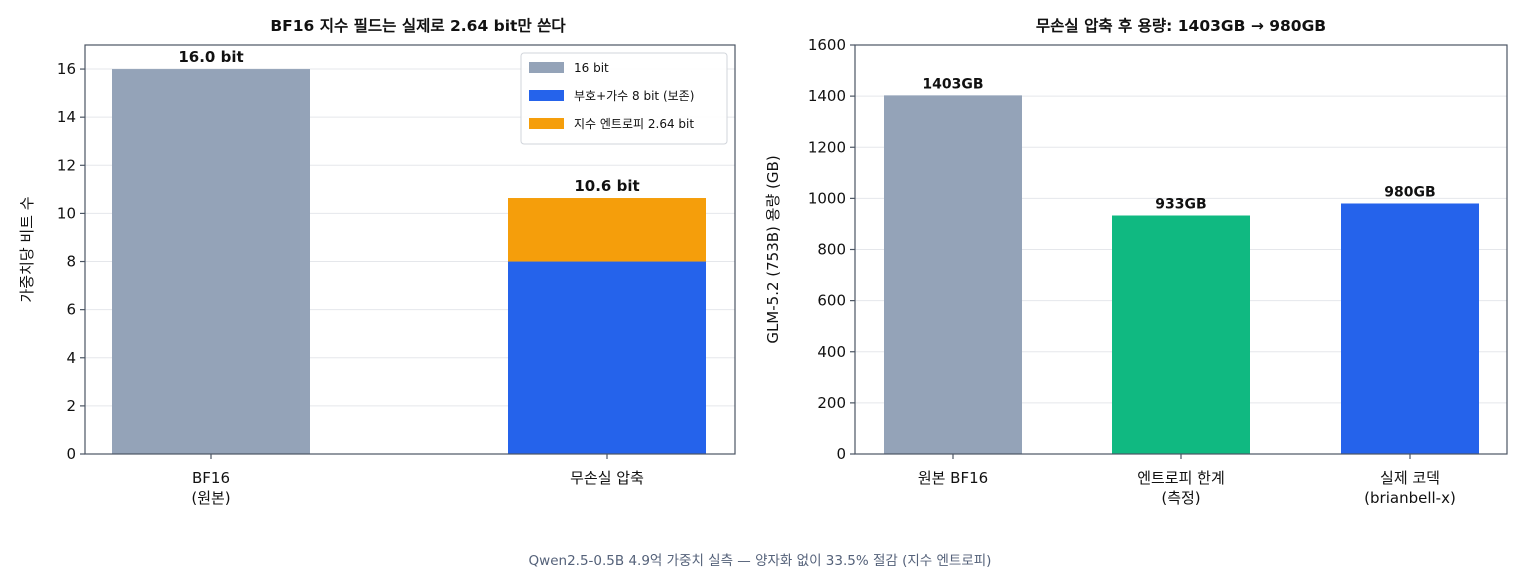  What do you see at coordinates (1181, 25) in the screenshot?
I see `chart2-title: 무손실 압축 후 용량: 1403GB → 980GB` at bounding box center [1181, 25].